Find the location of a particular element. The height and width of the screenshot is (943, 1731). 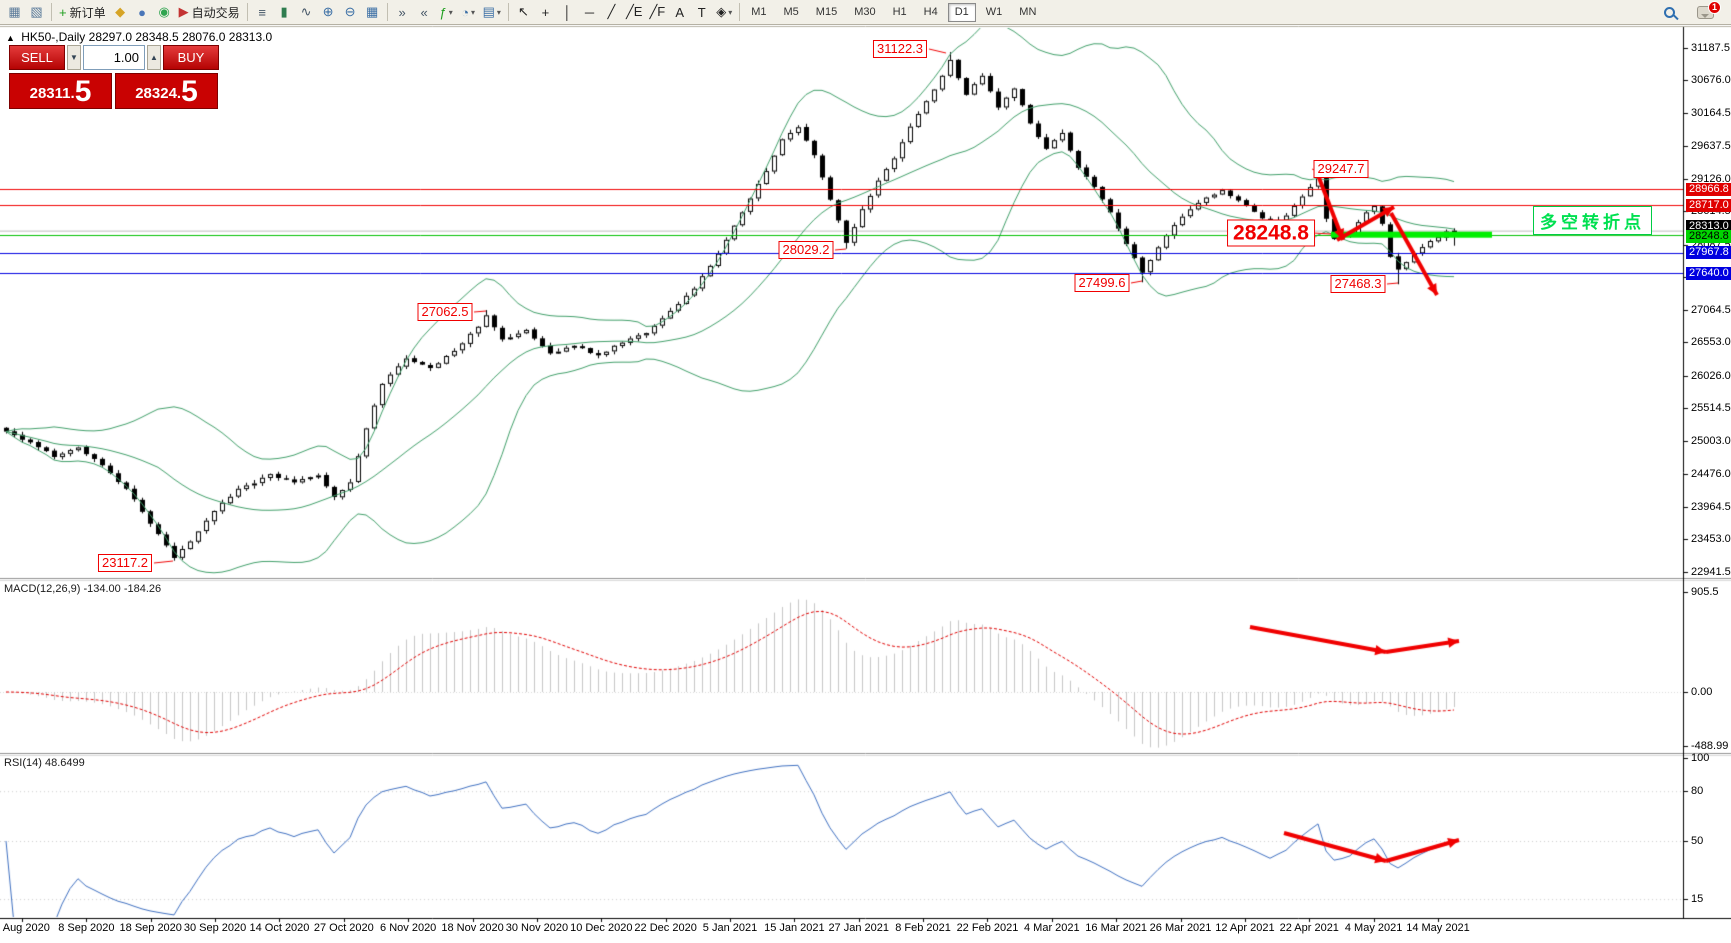

text-label-button: T is located at coordinates (701, 12).